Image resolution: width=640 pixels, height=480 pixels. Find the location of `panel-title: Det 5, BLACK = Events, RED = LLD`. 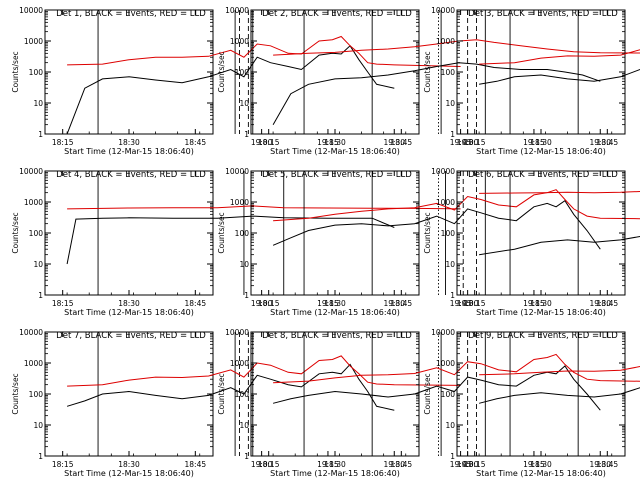

panel-title: Det 5, BLACK = Events, RED = LLD is located at coordinates (337, 175).